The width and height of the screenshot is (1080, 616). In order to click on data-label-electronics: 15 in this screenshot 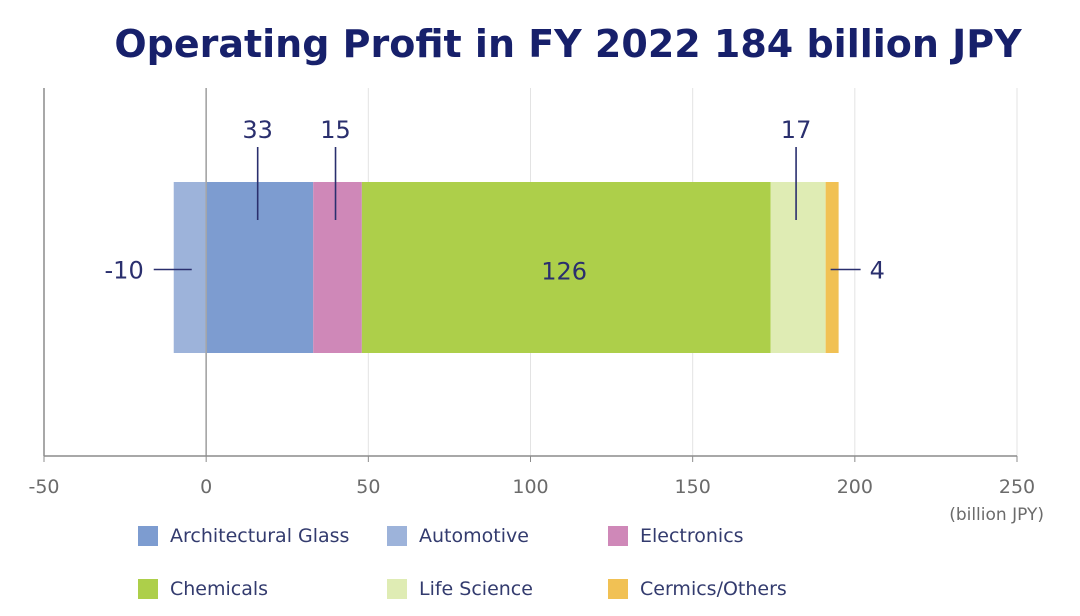, I will do `click(335, 130)`.